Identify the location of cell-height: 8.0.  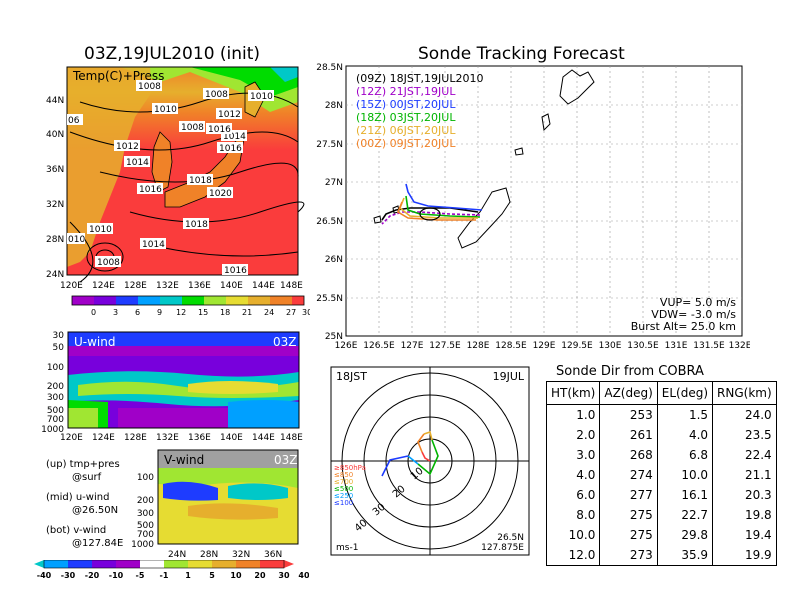
(573, 515).